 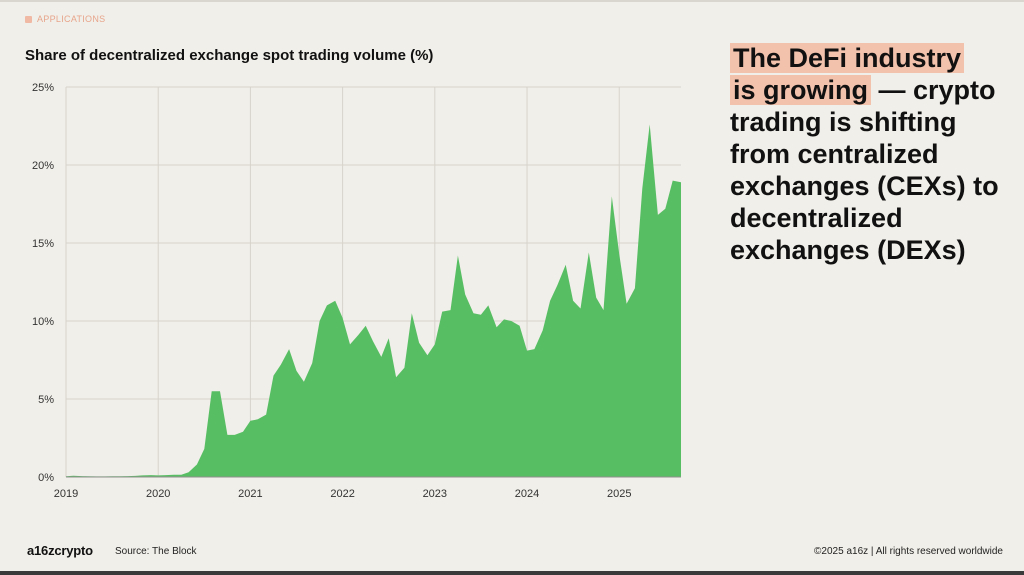 I want to click on x-tick-label: 2023, so click(x=435, y=494).